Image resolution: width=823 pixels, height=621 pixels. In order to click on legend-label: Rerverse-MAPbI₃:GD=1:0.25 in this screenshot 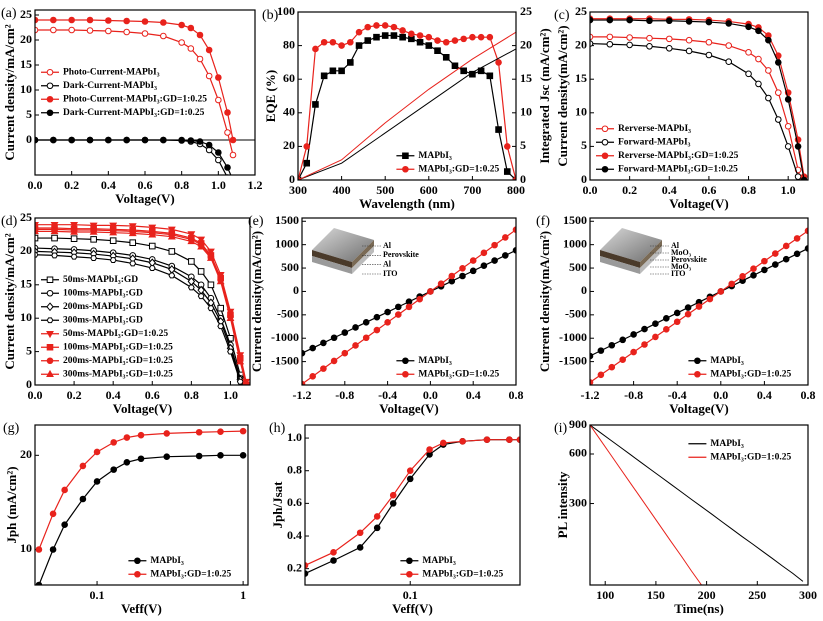, I will do `click(678, 156)`.